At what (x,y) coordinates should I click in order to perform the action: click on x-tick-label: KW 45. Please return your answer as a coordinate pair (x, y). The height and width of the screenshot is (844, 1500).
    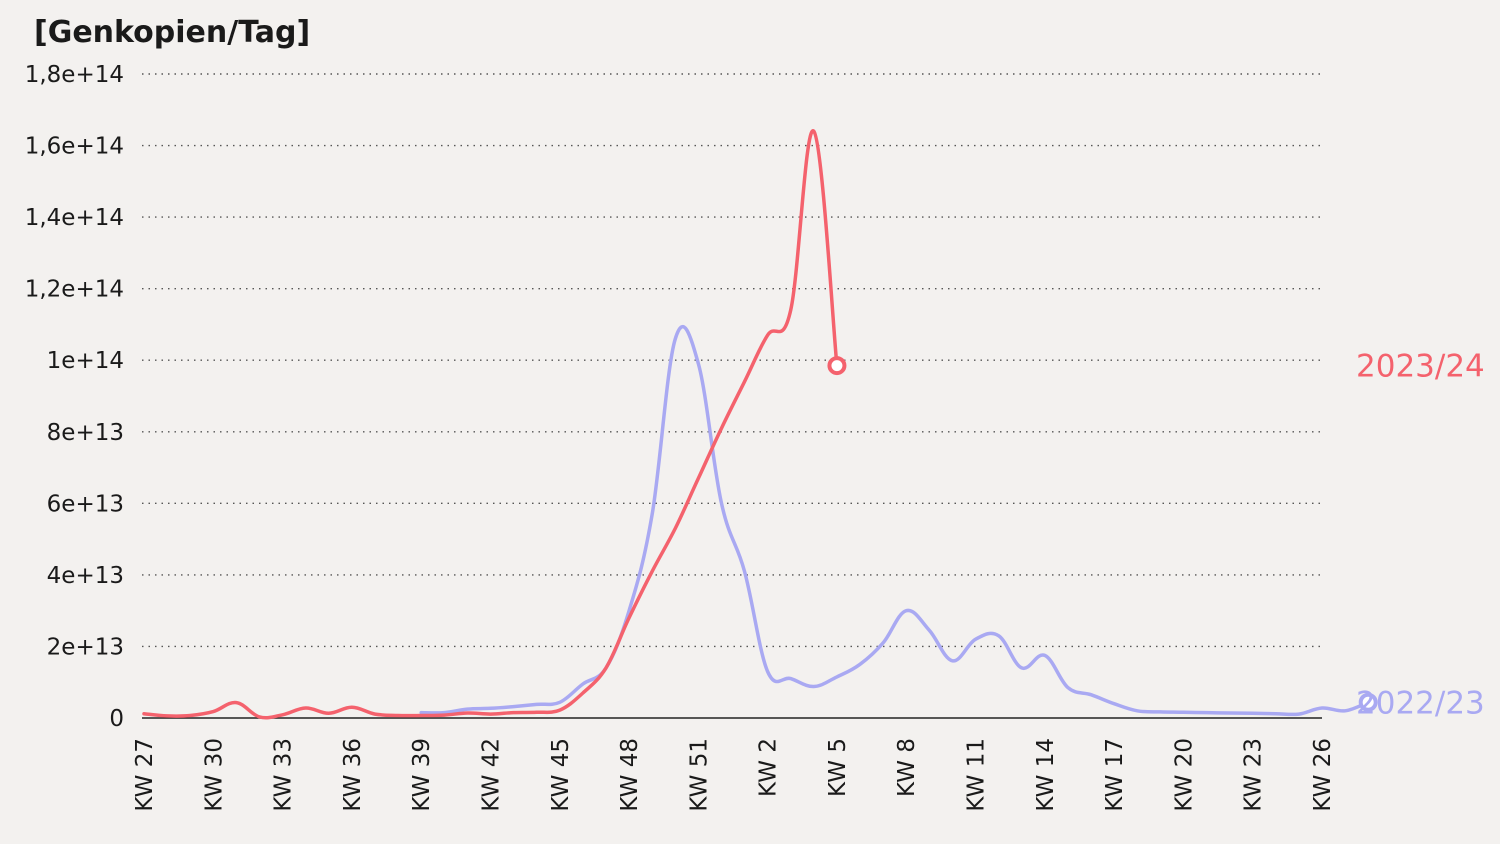
    Looking at the image, I should click on (561, 775).